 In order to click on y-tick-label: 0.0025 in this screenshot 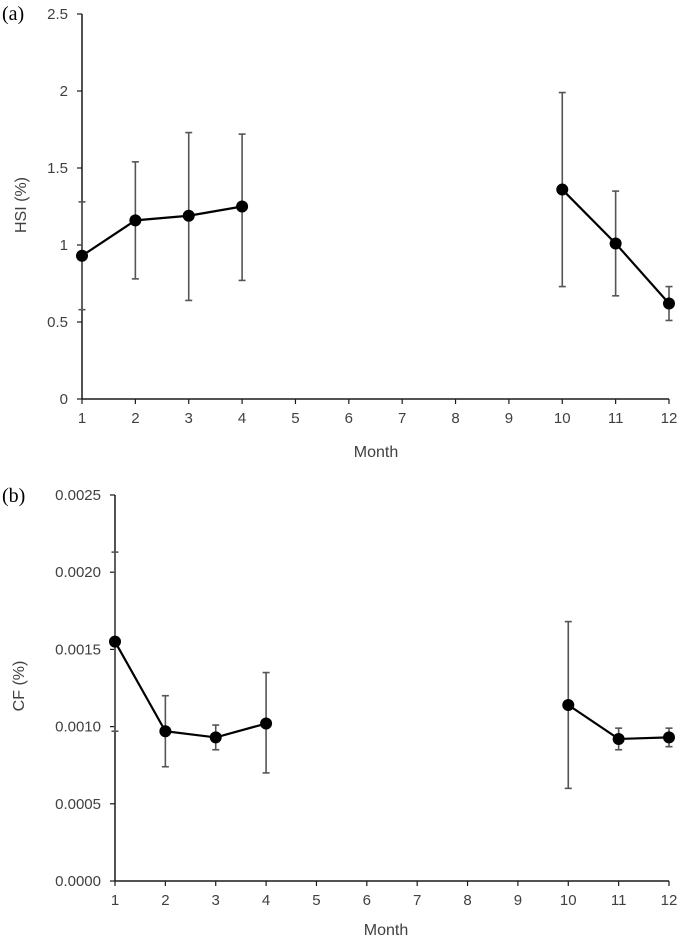, I will do `click(78, 495)`.